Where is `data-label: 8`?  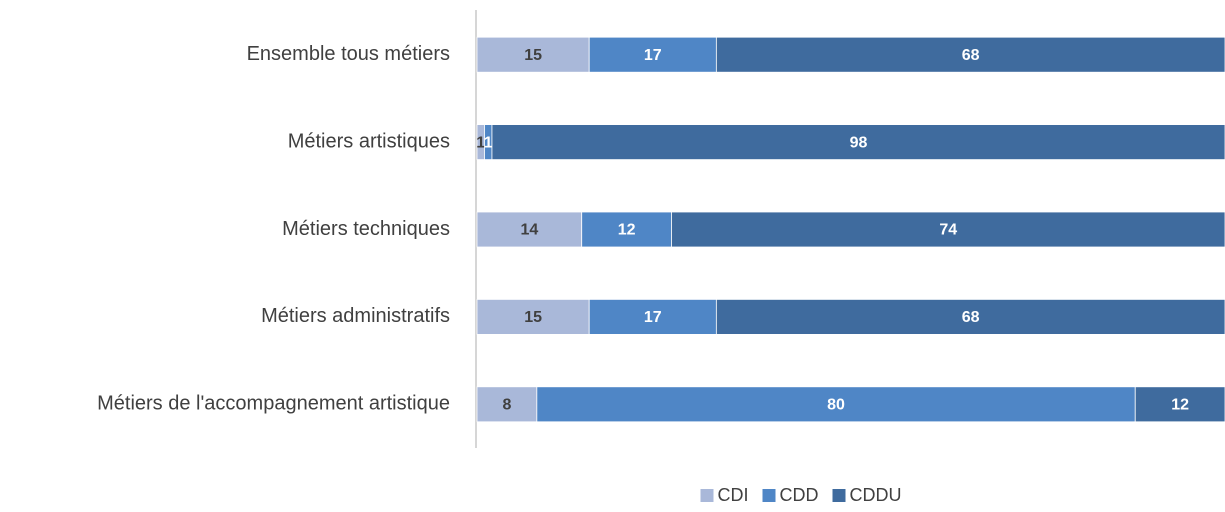
data-label: 8 is located at coordinates (506, 405).